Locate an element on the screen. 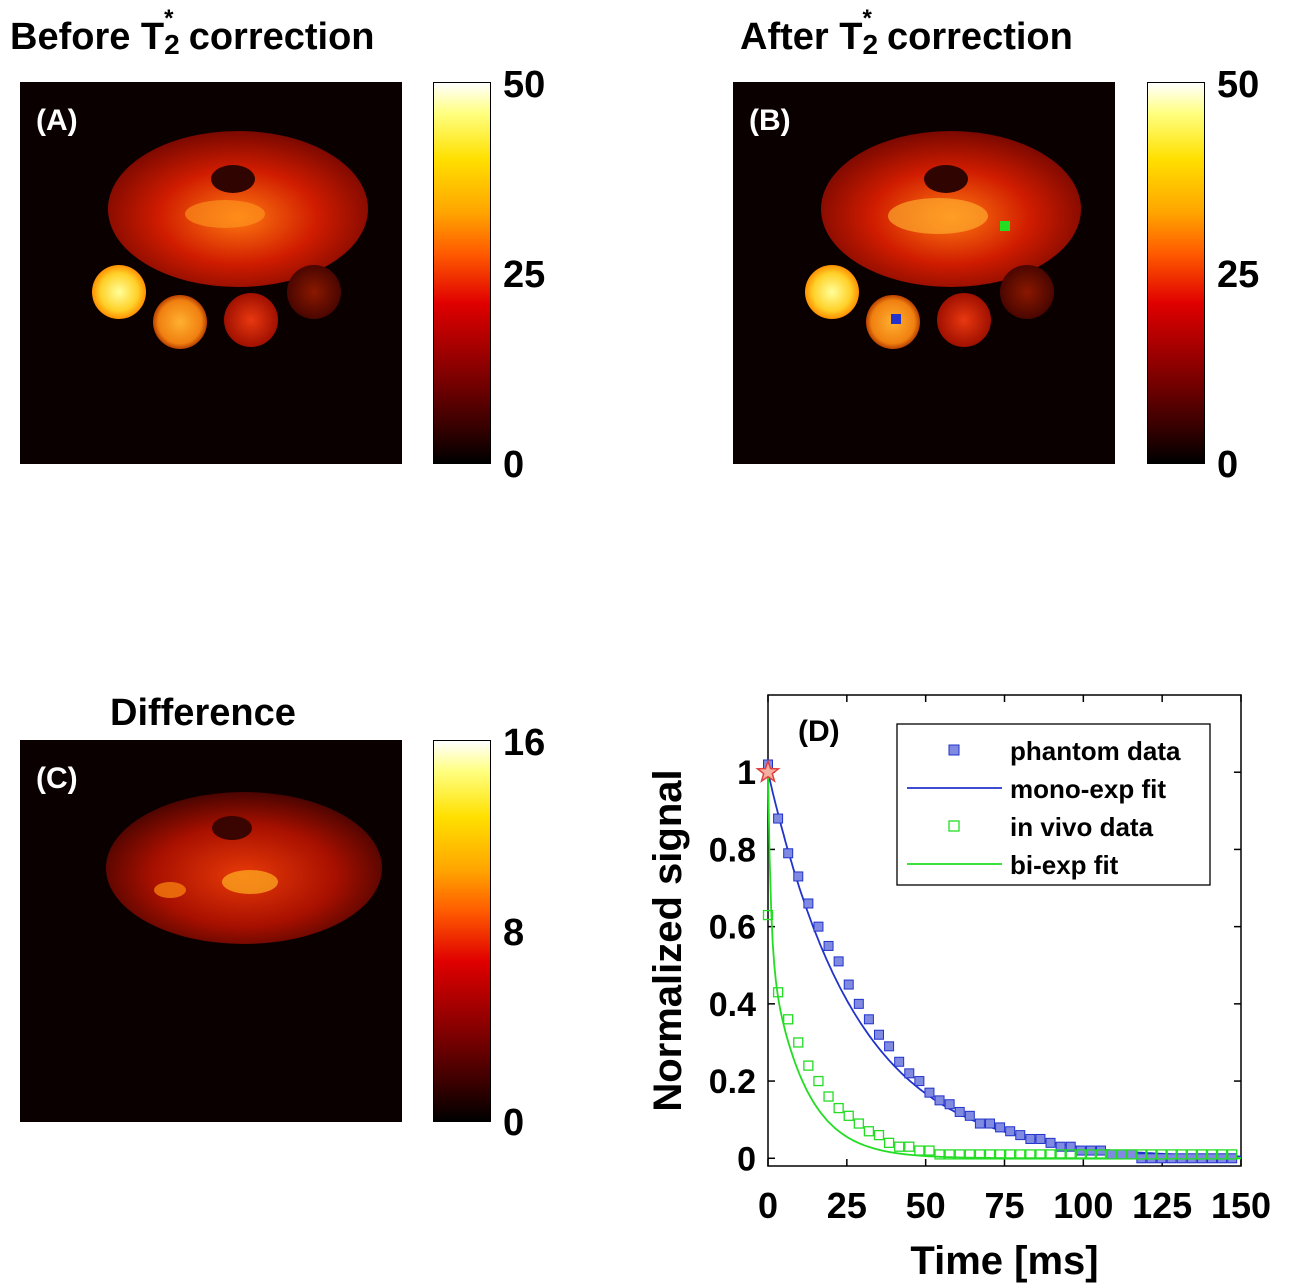 This screenshot has height=1288, width=1291. panel-b-title: After T * 2 correction is located at coordinates (906, 32).